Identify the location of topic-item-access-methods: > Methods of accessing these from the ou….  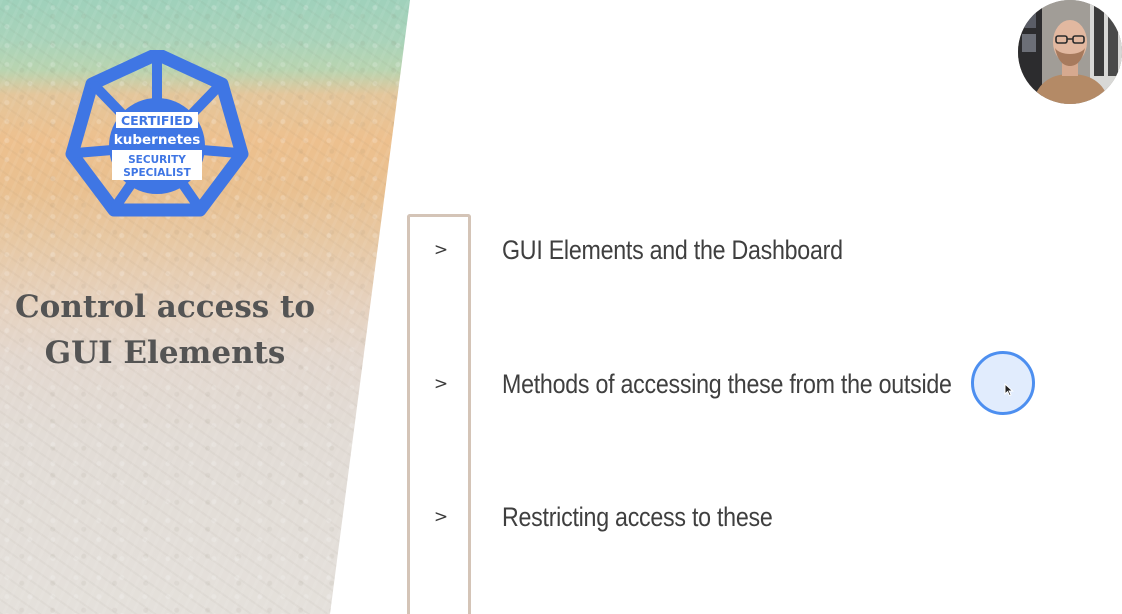
(757, 384).